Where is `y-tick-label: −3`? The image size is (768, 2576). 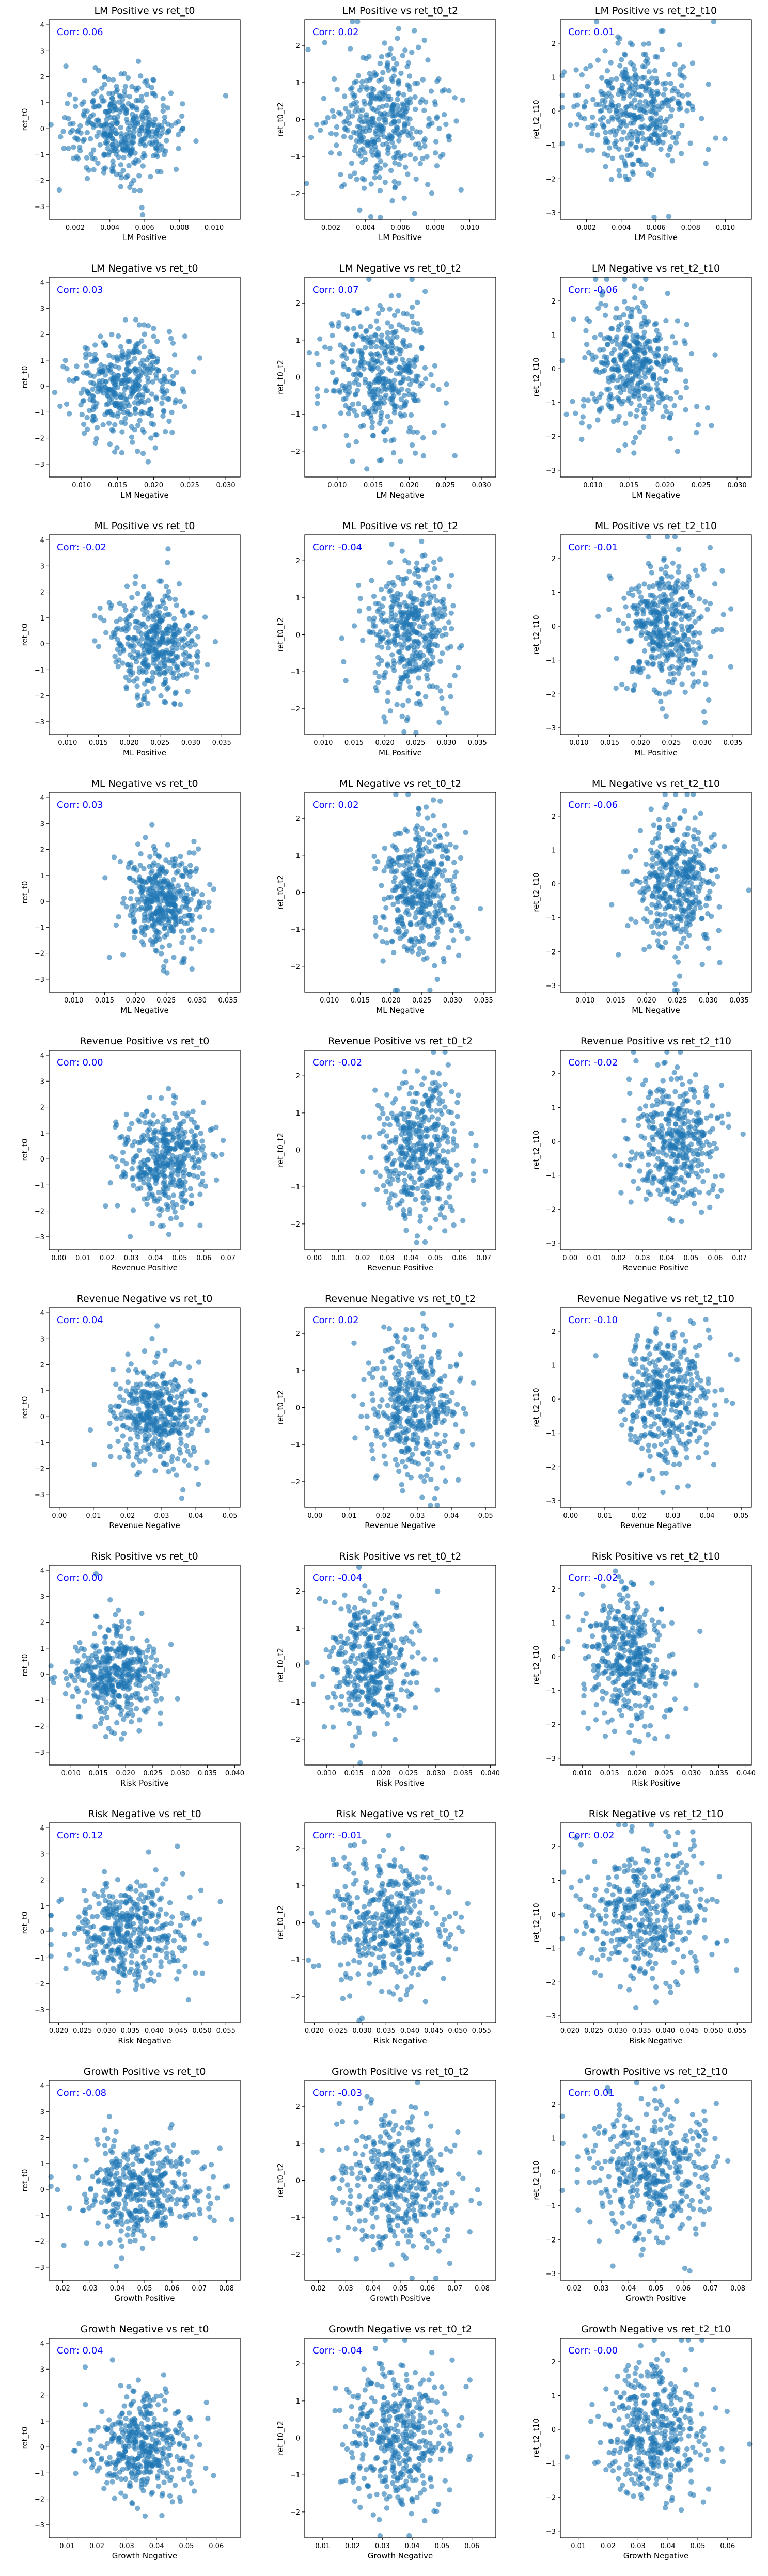
y-tick-label: −3 is located at coordinates (40, 207).